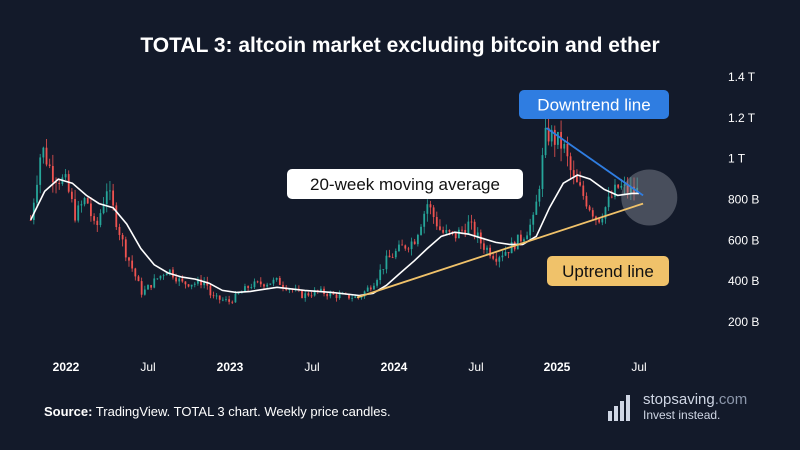 The image size is (800, 450). I want to click on moving-average-label-box, so click(405, 184).